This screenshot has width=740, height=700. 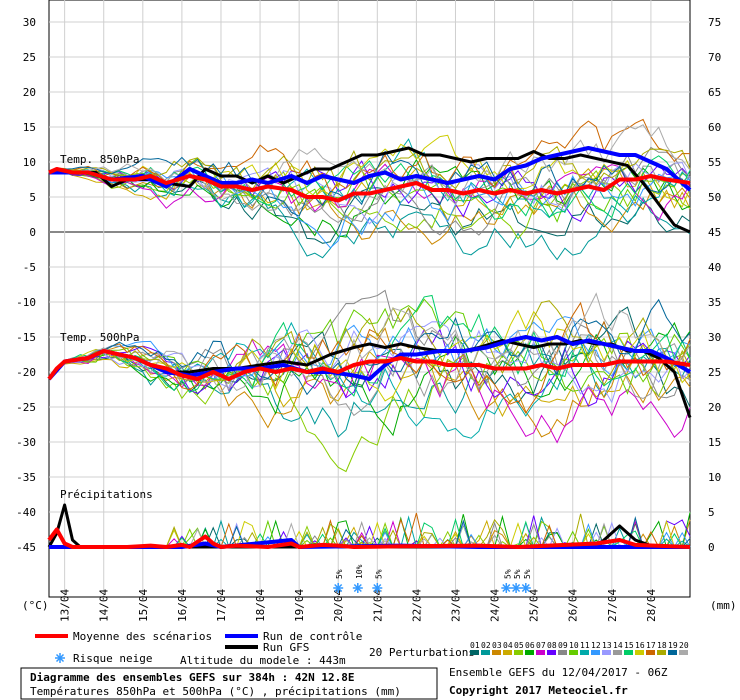 I want to click on t850-label: Temp. 850hPa, so click(x=99, y=159).